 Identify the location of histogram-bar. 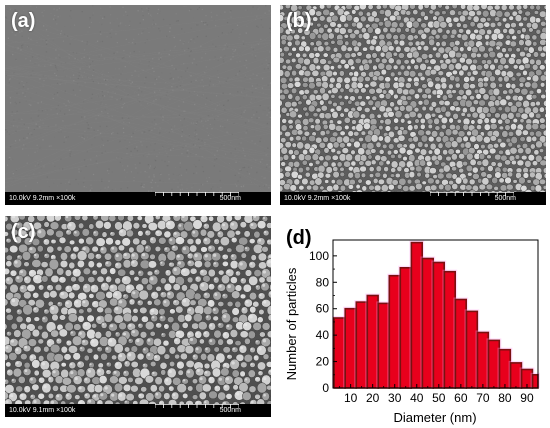
(535, 381).